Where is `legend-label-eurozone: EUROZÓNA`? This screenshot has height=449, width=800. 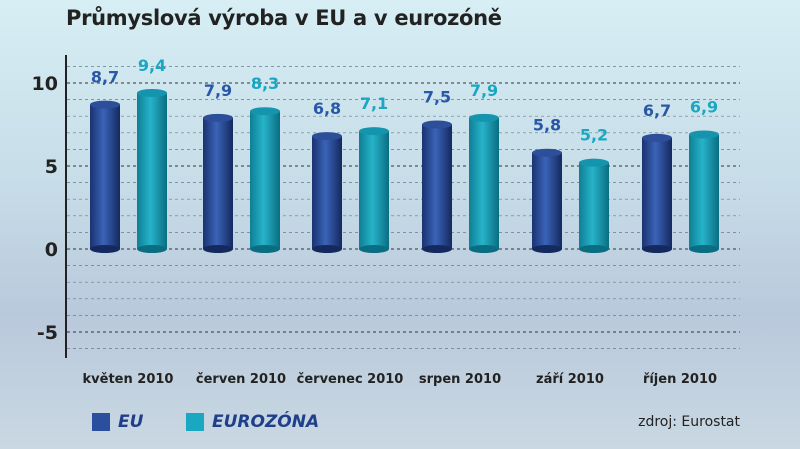
legend-label-eurozone: EUROZÓNA is located at coordinates (266, 422).